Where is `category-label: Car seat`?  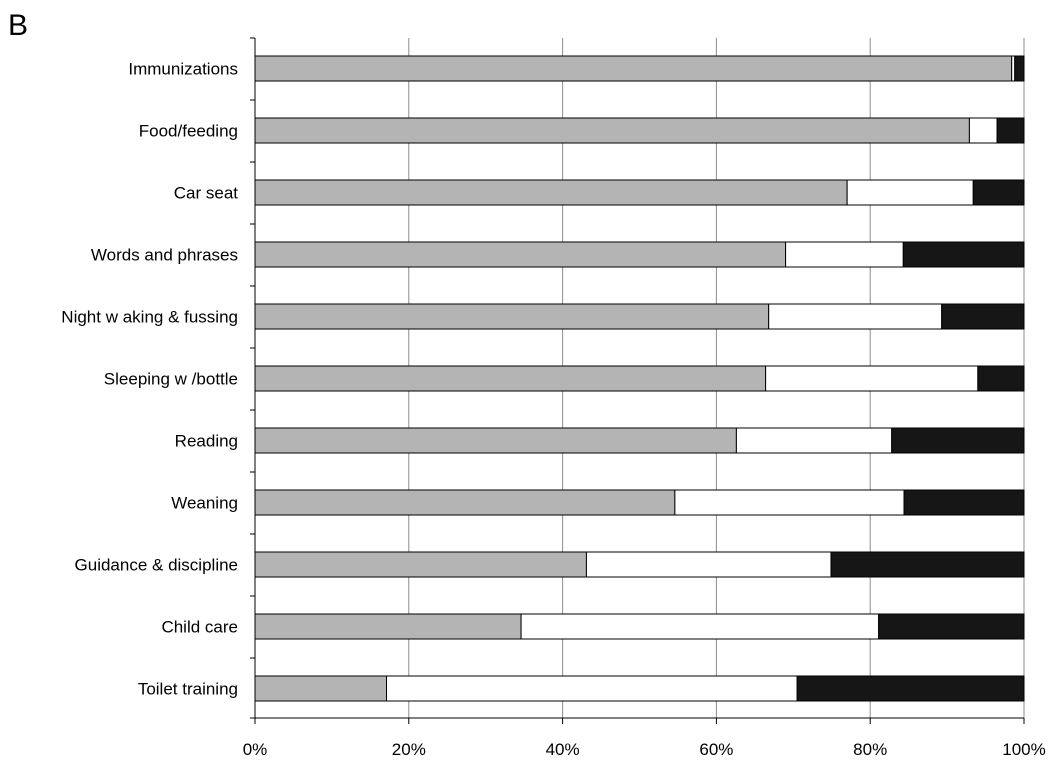 category-label: Car seat is located at coordinates (206, 193).